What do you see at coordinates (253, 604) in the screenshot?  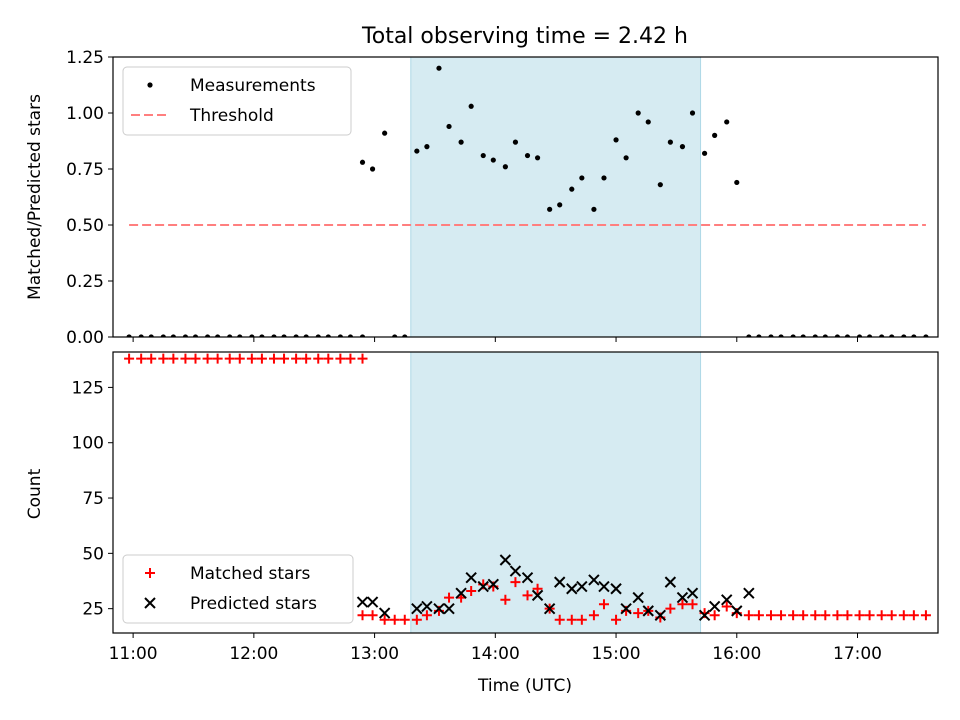 I see `predicted-stars-legend-label: Predicted stars` at bounding box center [253, 604].